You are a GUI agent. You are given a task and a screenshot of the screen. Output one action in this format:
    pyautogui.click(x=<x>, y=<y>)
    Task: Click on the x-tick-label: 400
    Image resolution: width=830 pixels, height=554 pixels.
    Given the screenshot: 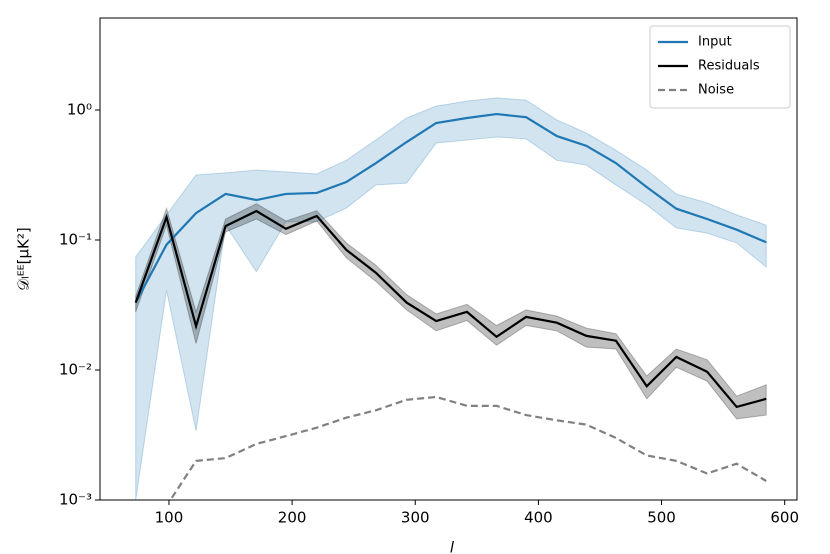 What is the action you would take?
    pyautogui.click(x=538, y=518)
    